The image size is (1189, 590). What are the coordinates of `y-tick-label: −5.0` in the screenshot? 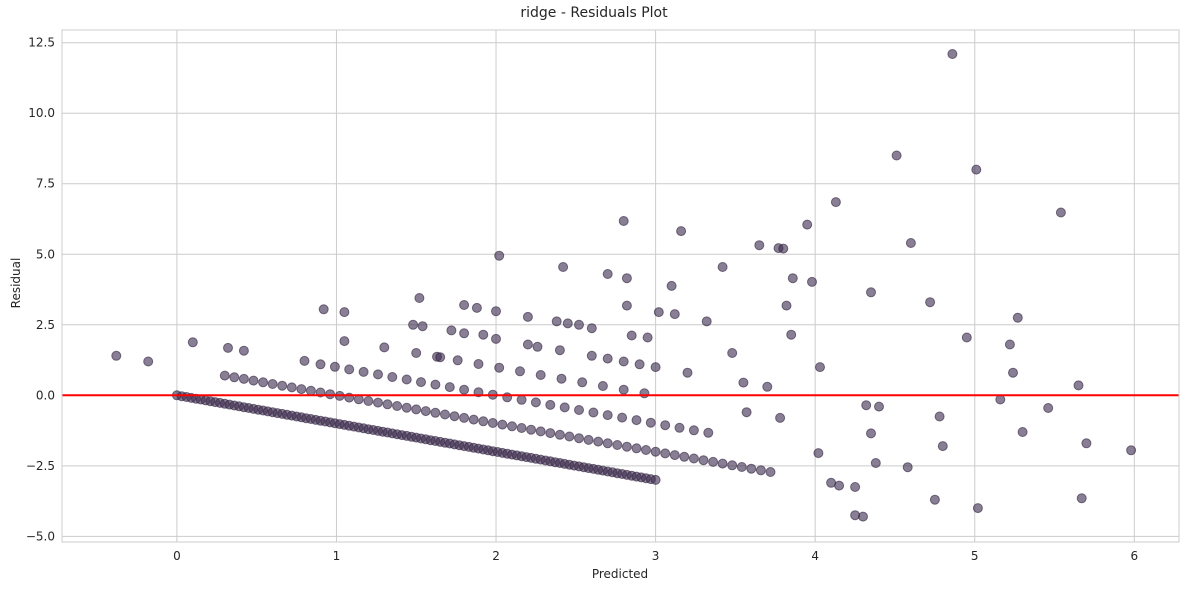 It's located at (40, 536).